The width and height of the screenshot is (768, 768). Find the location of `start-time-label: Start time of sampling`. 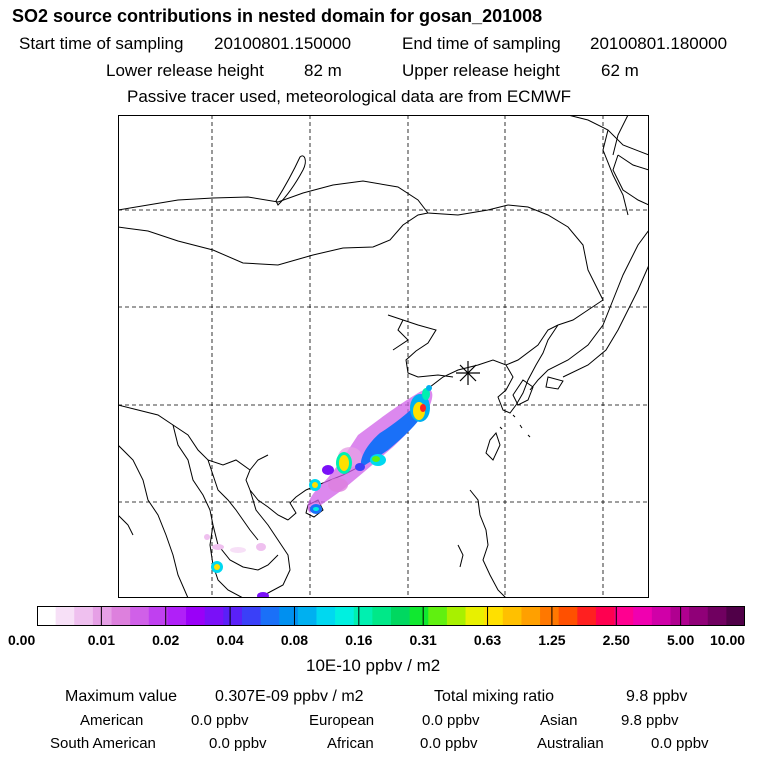

start-time-label: Start time of sampling is located at coordinates (101, 43).